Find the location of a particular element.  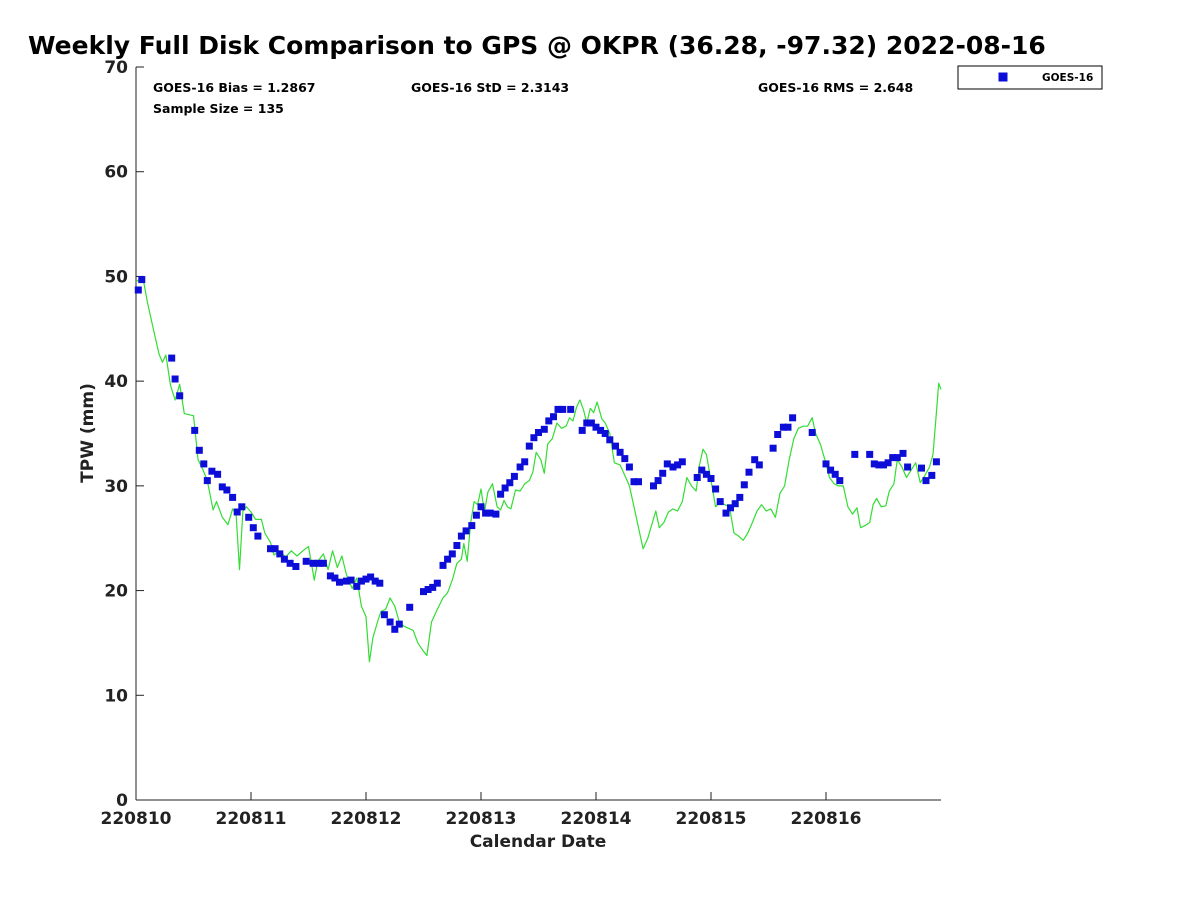

x-axis-label: Calendar Date is located at coordinates (538, 842).